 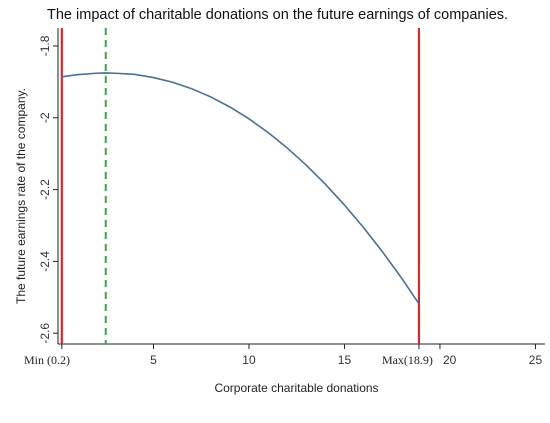 I want to click on x-axis-label: Corporate charitable donations, so click(x=296, y=388).